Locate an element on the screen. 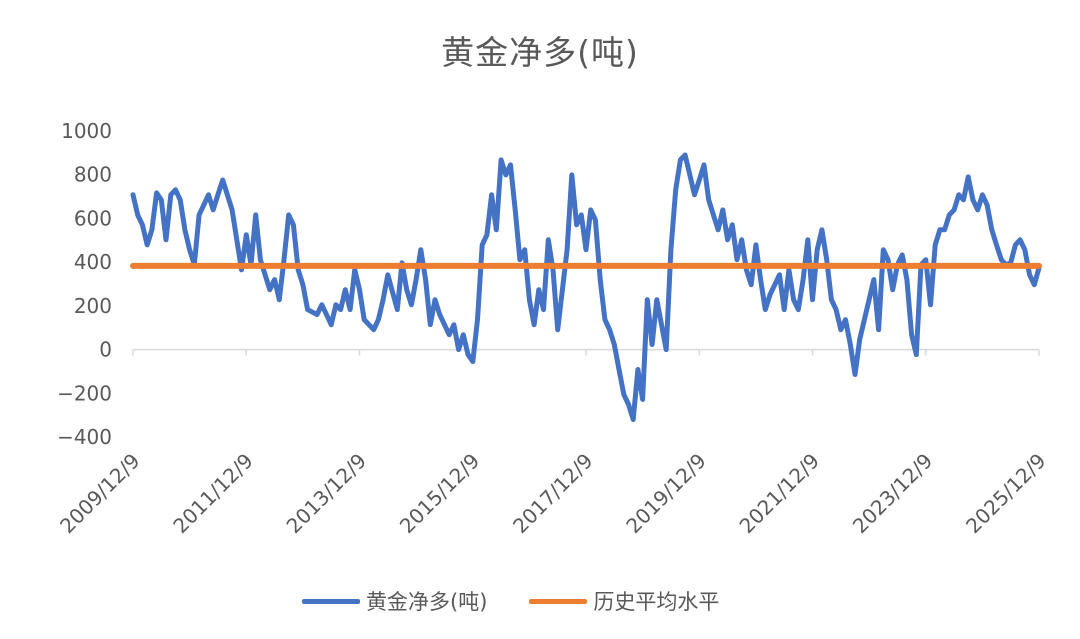 The height and width of the screenshot is (639, 1080). x-tick-label: 2017/12/9 is located at coordinates (552, 493).